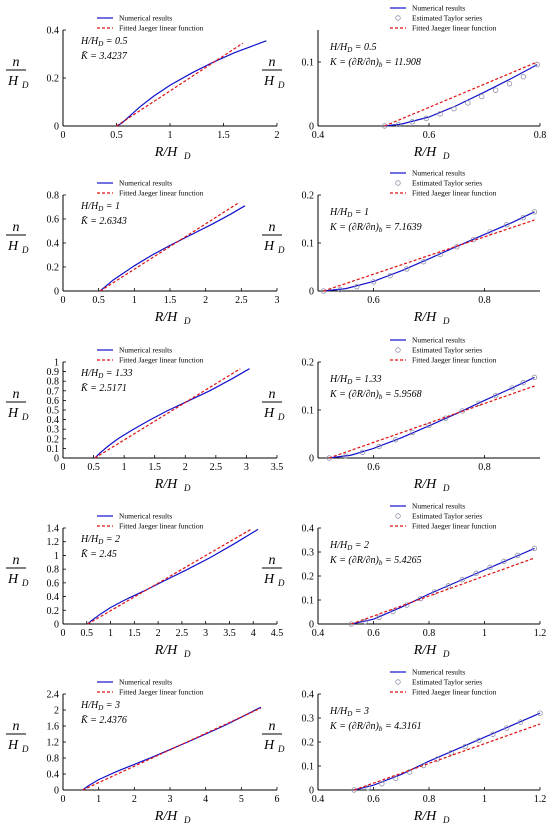 The image size is (550, 834). I want to click on y-tick-label: 0.4, so click(53, 244).